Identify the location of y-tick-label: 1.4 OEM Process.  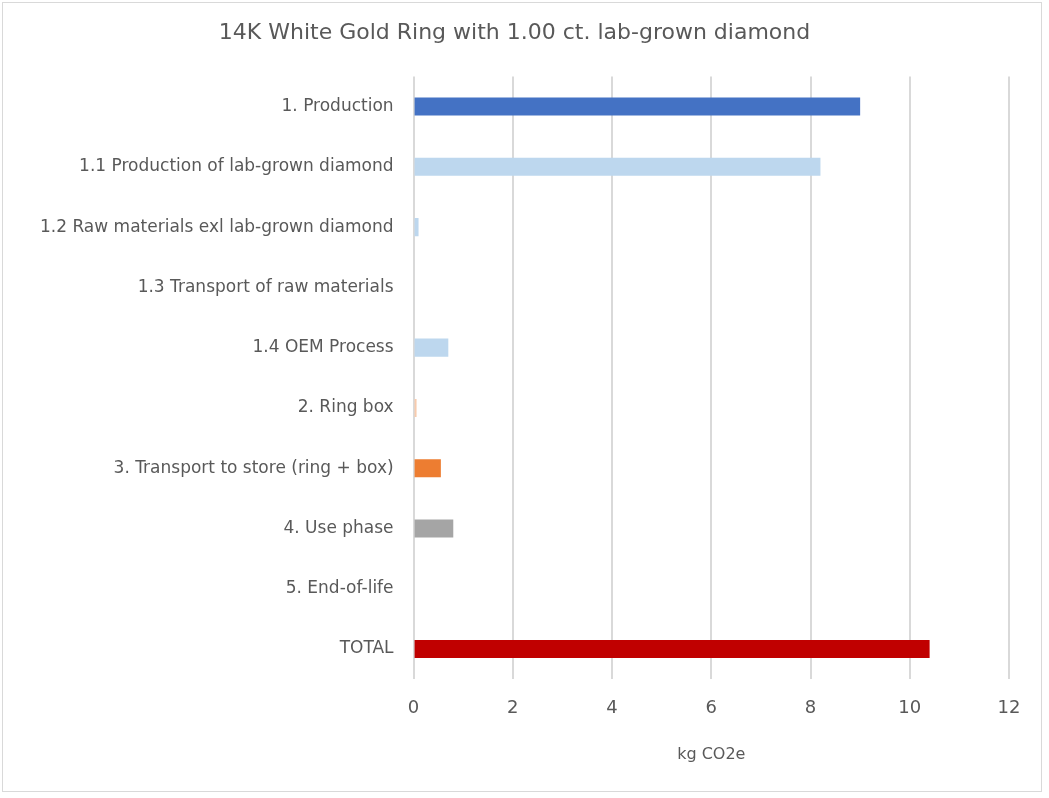
(323, 346).